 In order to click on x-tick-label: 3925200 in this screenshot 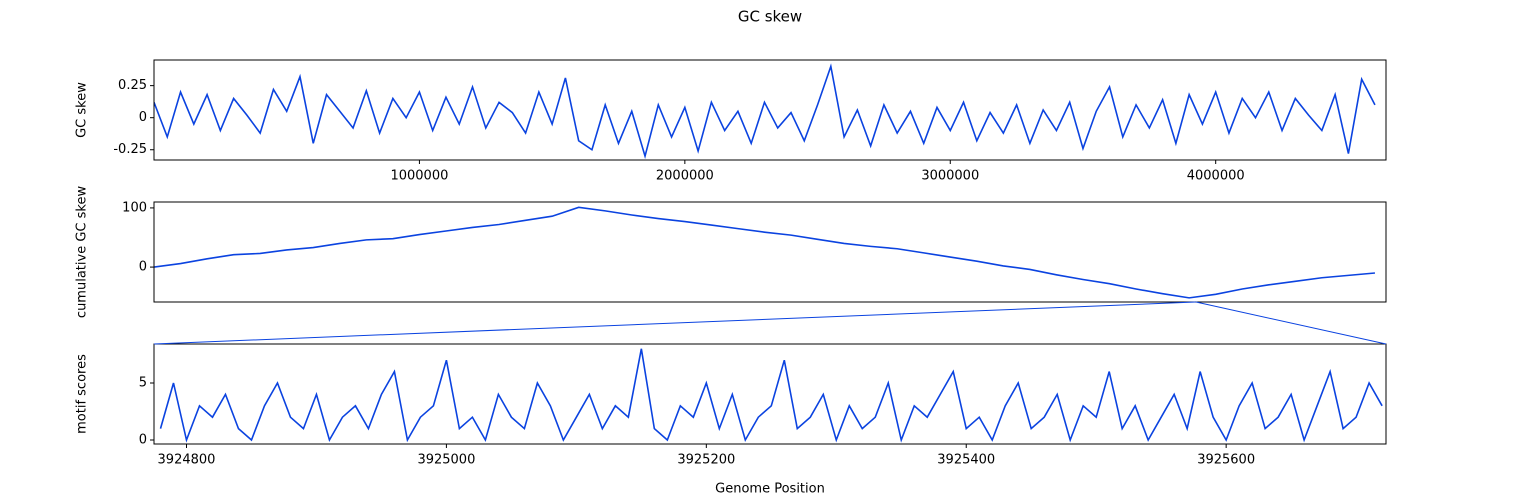, I will do `click(706, 460)`.